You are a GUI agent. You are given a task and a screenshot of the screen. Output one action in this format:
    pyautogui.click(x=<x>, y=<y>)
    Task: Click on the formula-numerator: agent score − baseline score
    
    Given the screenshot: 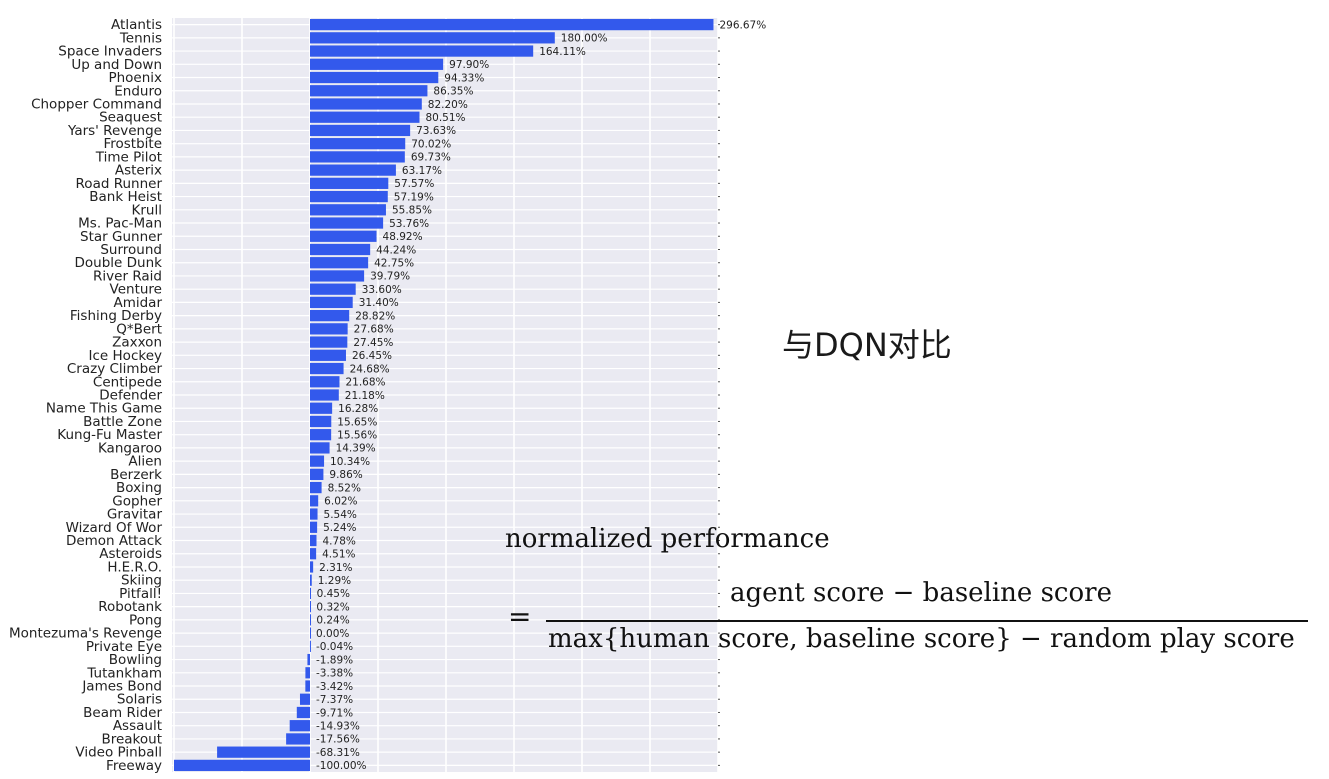 What is the action you would take?
    pyautogui.click(x=921, y=593)
    